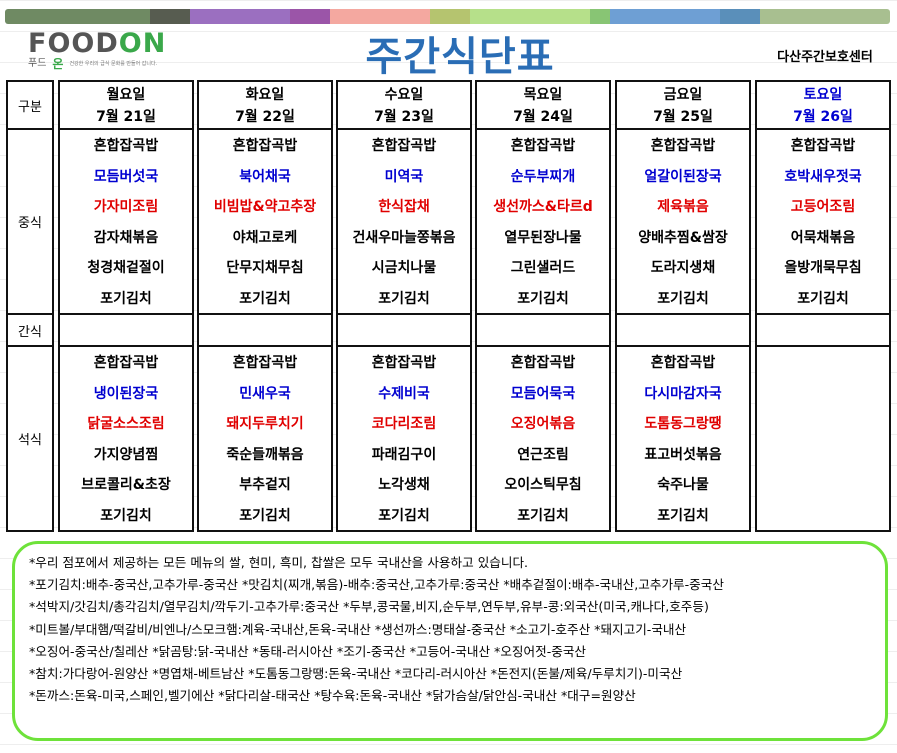 The width and height of the screenshot is (897, 753). I want to click on menu-item: 제육볶음, so click(683, 207).